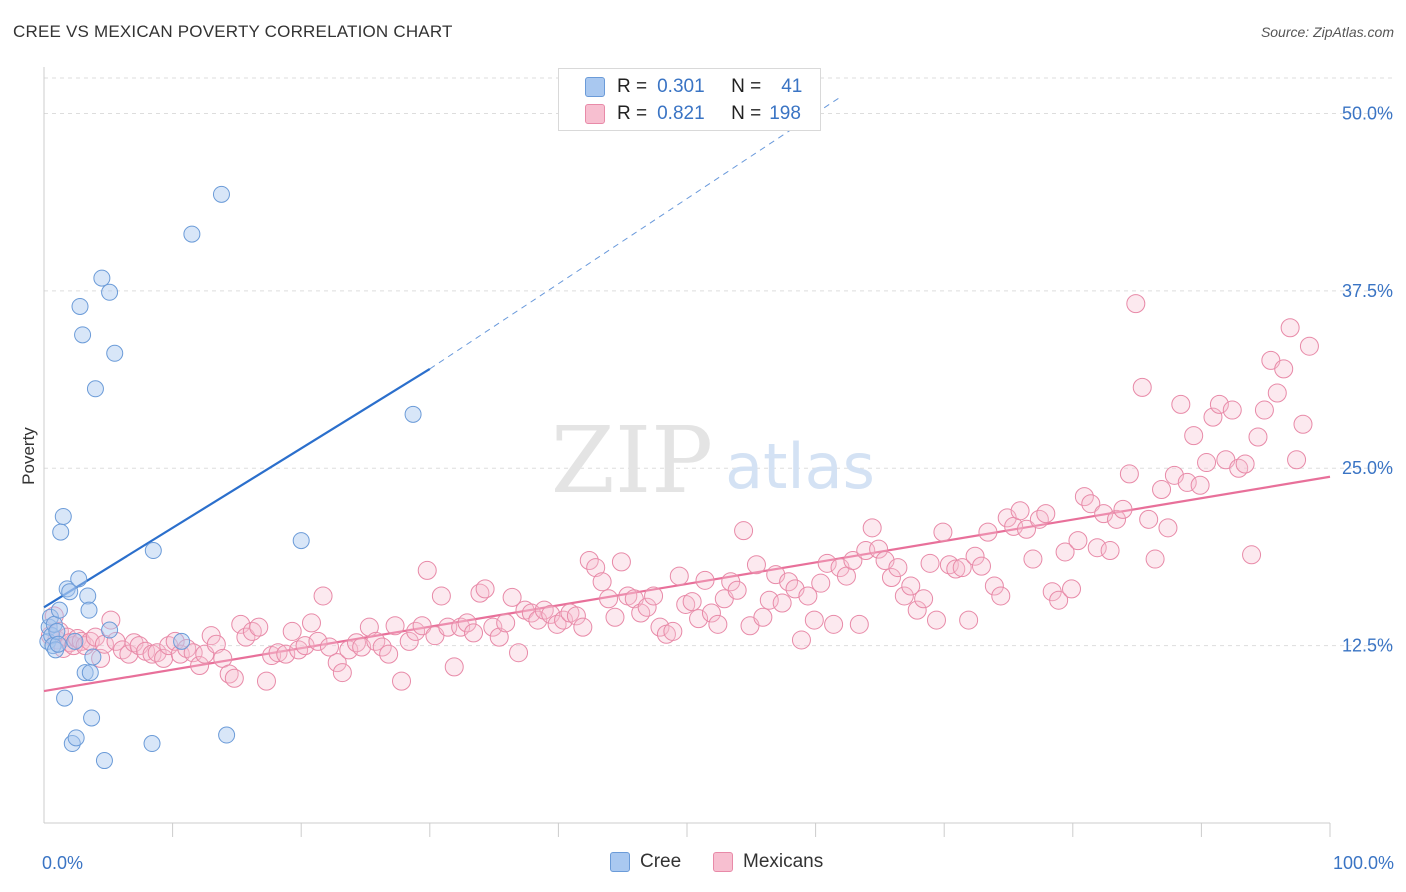 The width and height of the screenshot is (1406, 892). What do you see at coordinates (746, 86) in the screenshot?
I see `legend-n-label: N =` at bounding box center [746, 86].